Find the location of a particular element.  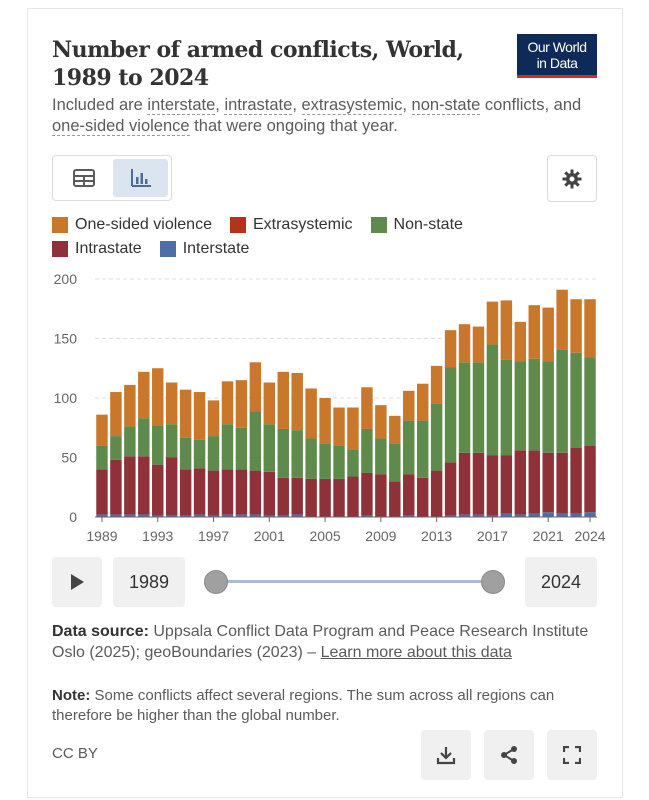

license-label: CC BY is located at coordinates (75, 753).